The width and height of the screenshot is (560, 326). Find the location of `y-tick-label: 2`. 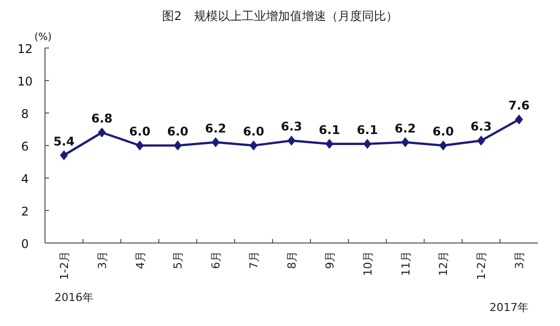

y-tick-label: 2 is located at coordinates (25, 211).